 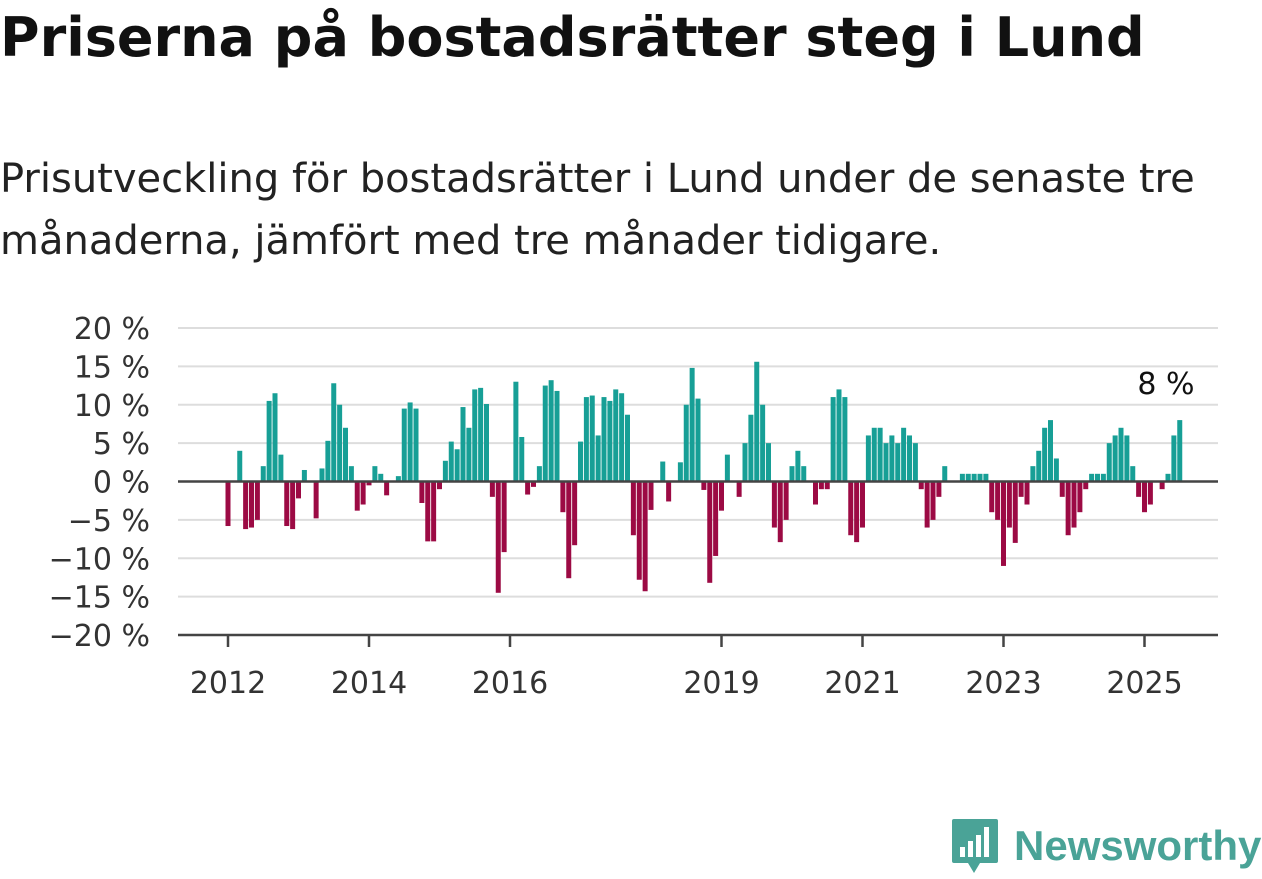 I want to click on y-tick-label: 10 %, so click(x=112, y=406).